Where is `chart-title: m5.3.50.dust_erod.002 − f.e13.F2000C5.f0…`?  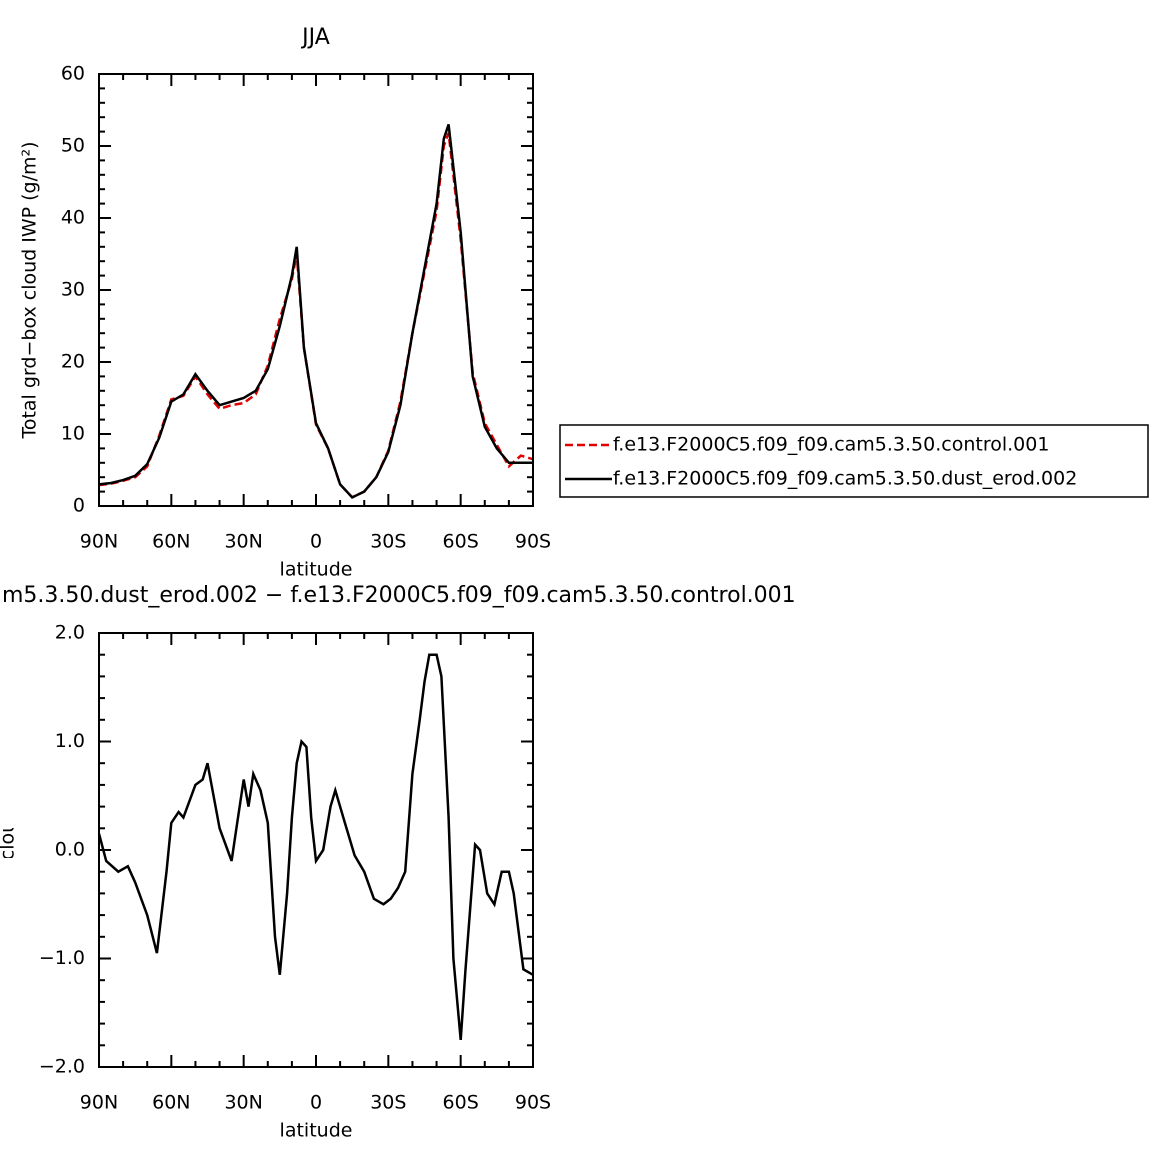 chart-title: m5.3.50.dust_erod.002 − f.e13.F2000C5.f0… is located at coordinates (399, 595).